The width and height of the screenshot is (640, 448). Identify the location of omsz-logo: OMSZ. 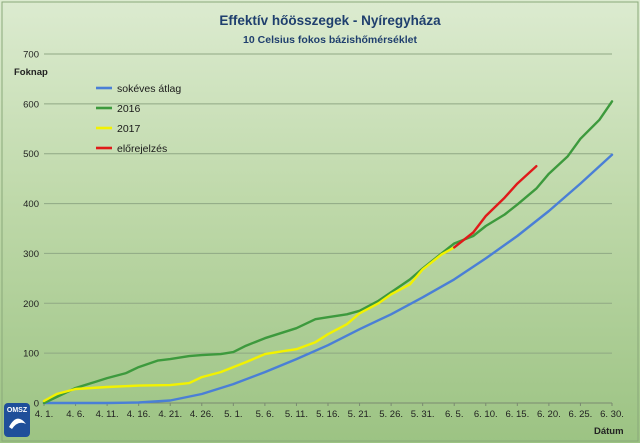
(17, 420).